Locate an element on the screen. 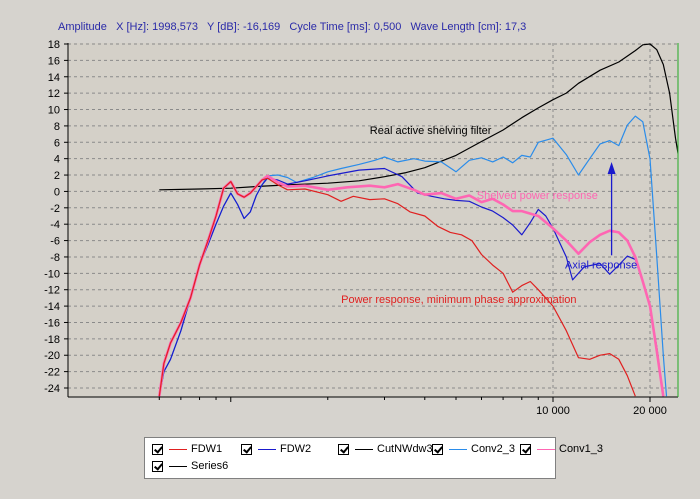 The width and height of the screenshot is (700, 499). y-tick-label: -10 is located at coordinates (52, 274).